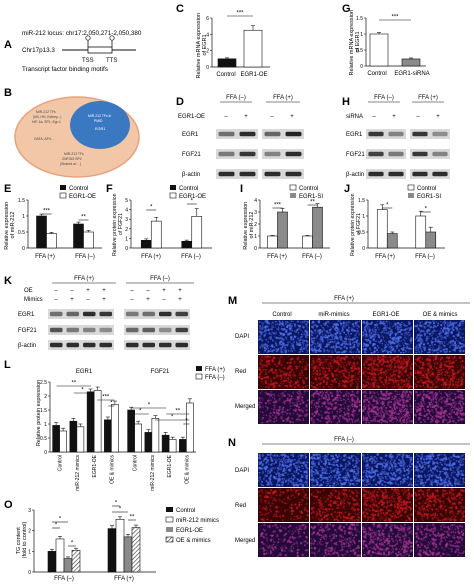  What do you see at coordinates (25, 539) in the screenshot?
I see `o-ylabel-2: (fold to control)` at bounding box center [25, 539].